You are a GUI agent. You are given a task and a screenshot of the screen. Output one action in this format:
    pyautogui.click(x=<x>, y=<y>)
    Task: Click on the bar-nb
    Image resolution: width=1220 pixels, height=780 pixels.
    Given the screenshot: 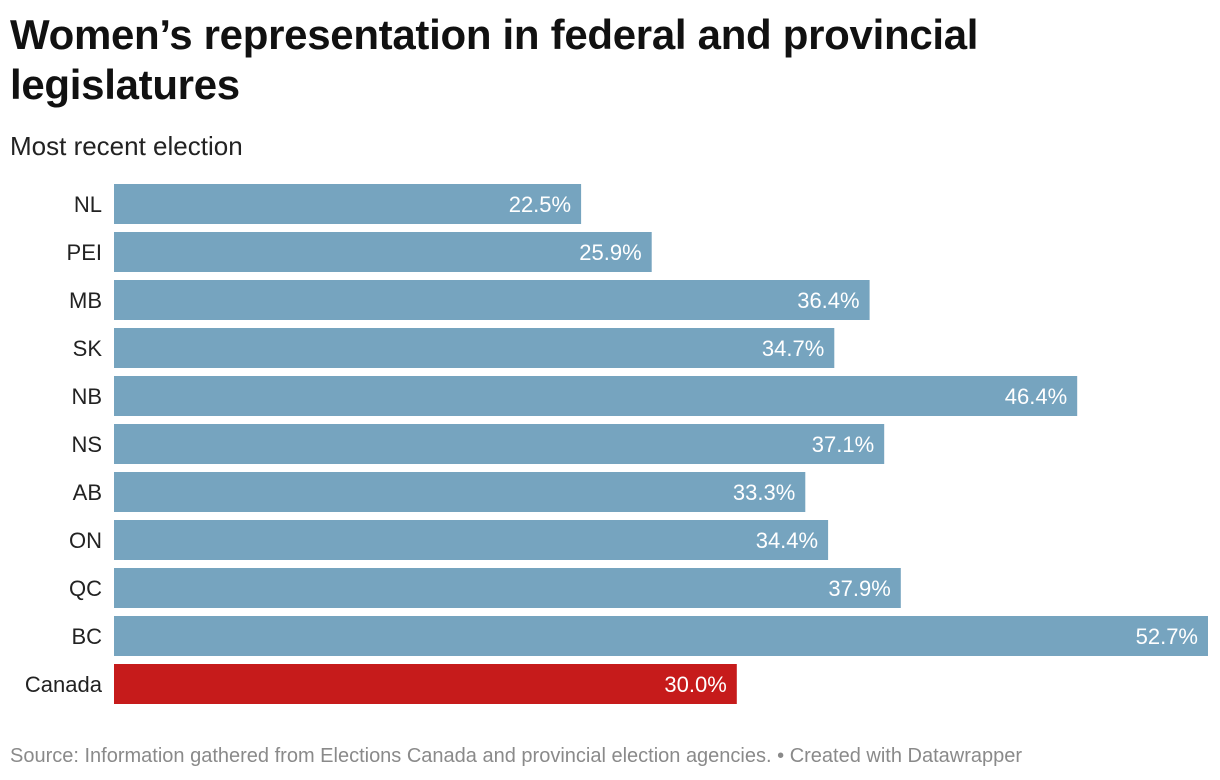 What is the action you would take?
    pyautogui.click(x=596, y=396)
    